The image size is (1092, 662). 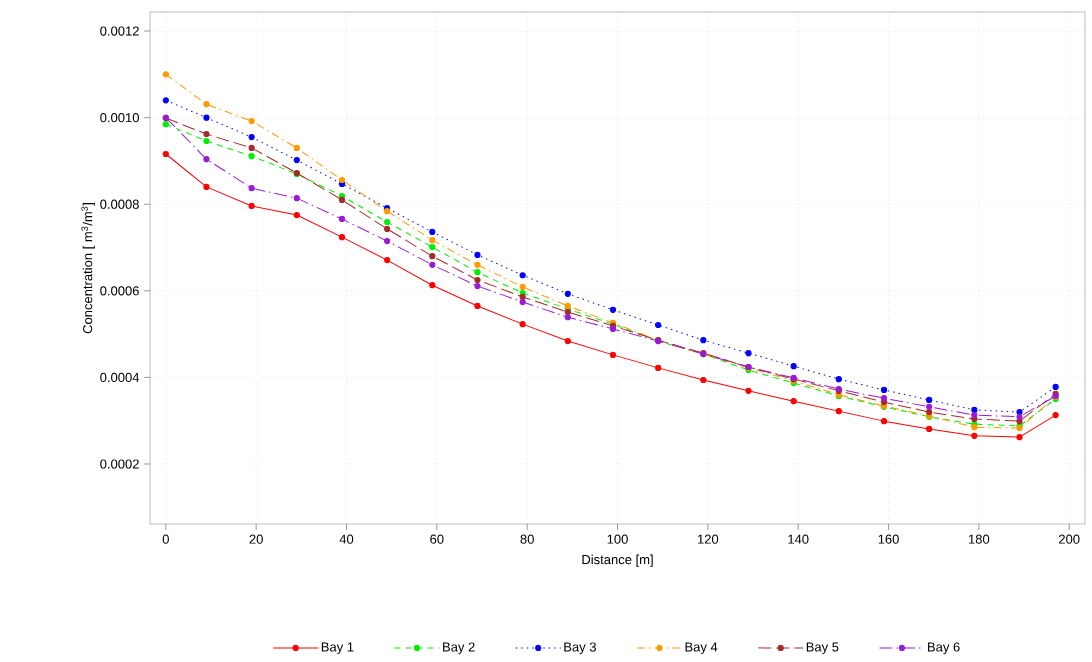 I want to click on legend-label: Bay 5, so click(x=822, y=648).